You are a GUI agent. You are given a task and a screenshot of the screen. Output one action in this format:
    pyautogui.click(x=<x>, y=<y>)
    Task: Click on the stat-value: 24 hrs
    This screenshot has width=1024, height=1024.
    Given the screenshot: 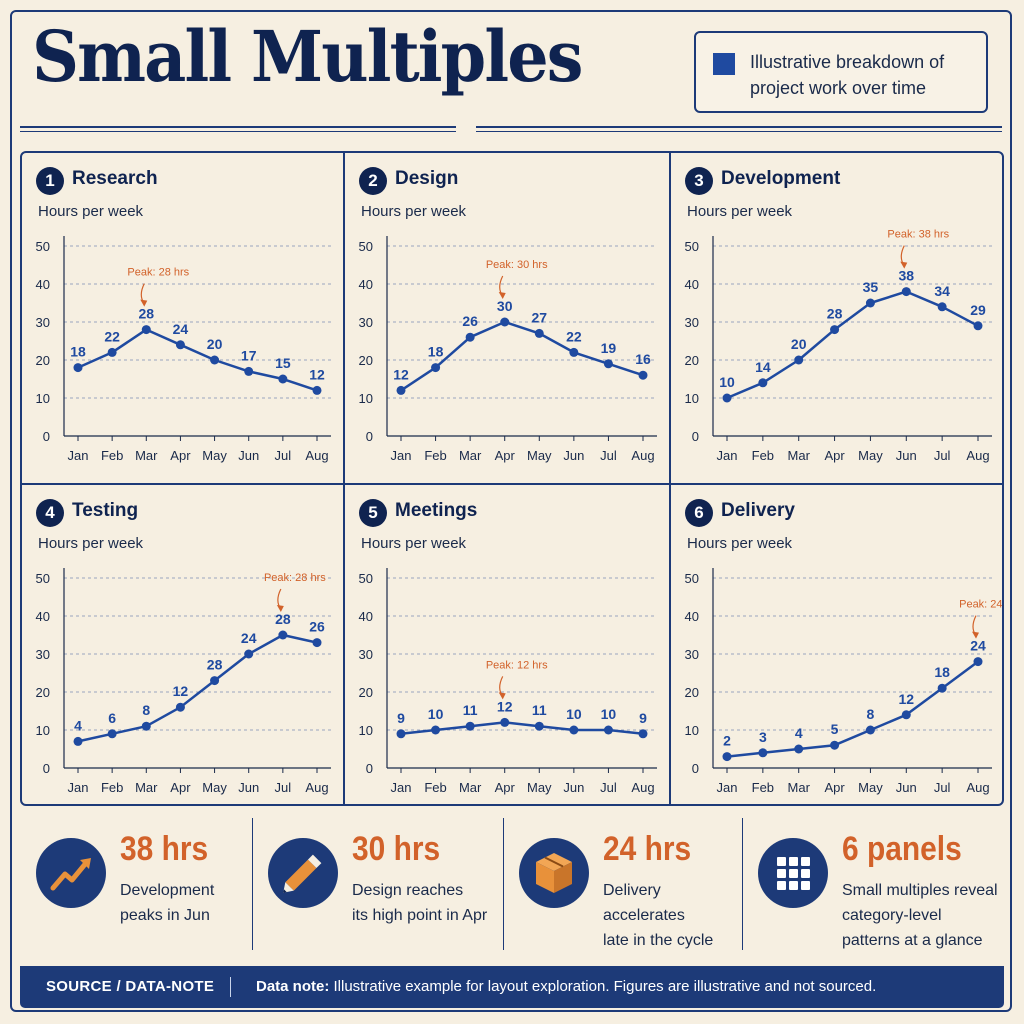 What is the action you would take?
    pyautogui.click(x=647, y=849)
    